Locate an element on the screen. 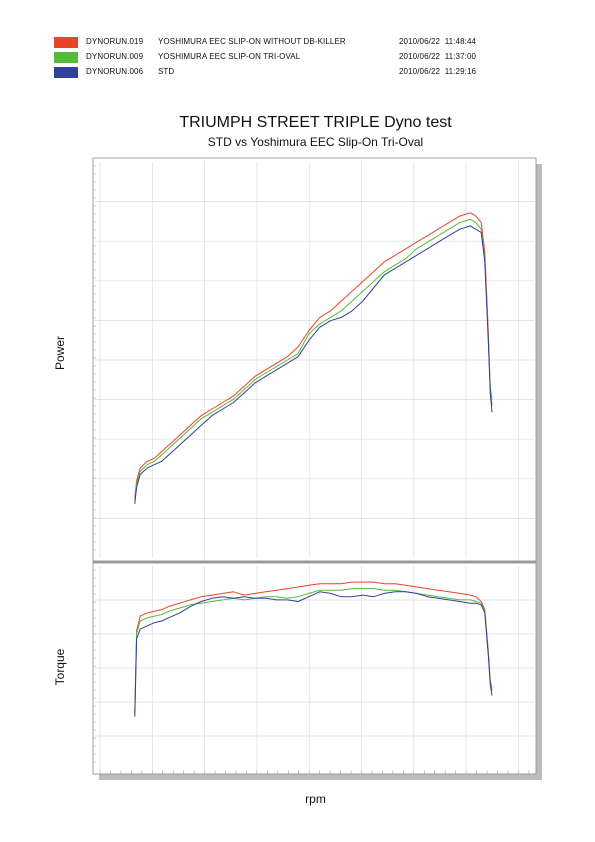  legend-item-run-006: DYNORUN.006 STD 2010/06/22 11:29:16 is located at coordinates (294, 73).